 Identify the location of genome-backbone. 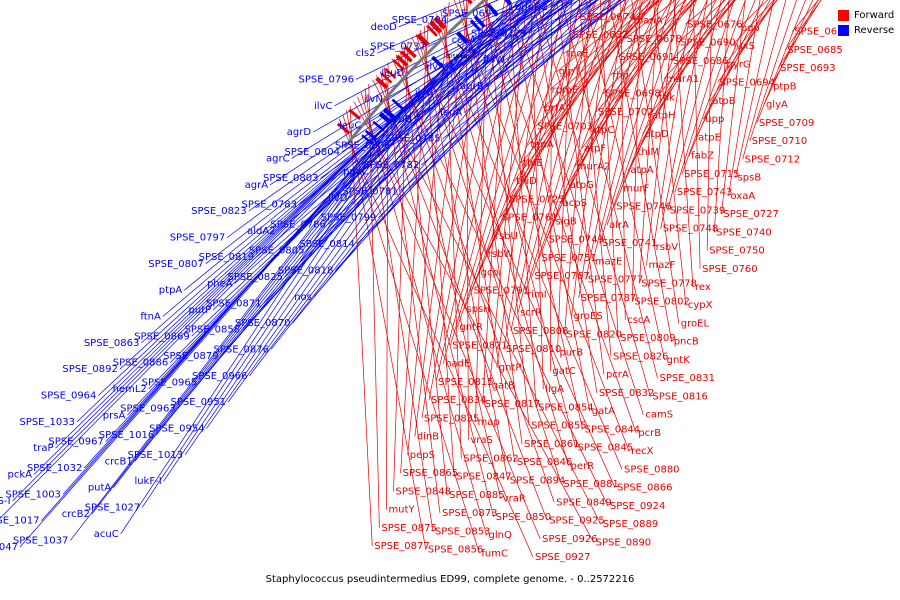
(415, 74).